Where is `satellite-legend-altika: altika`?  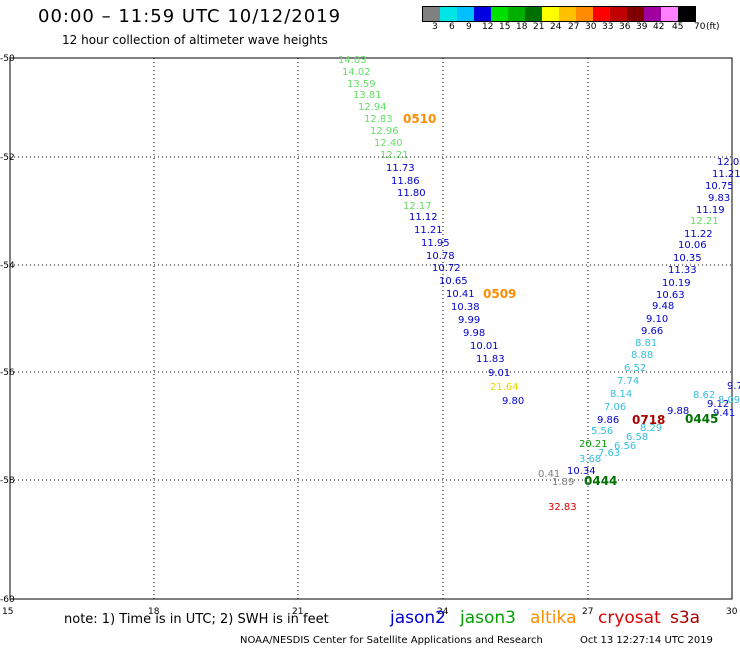
satellite-legend-altika: altika is located at coordinates (553, 618).